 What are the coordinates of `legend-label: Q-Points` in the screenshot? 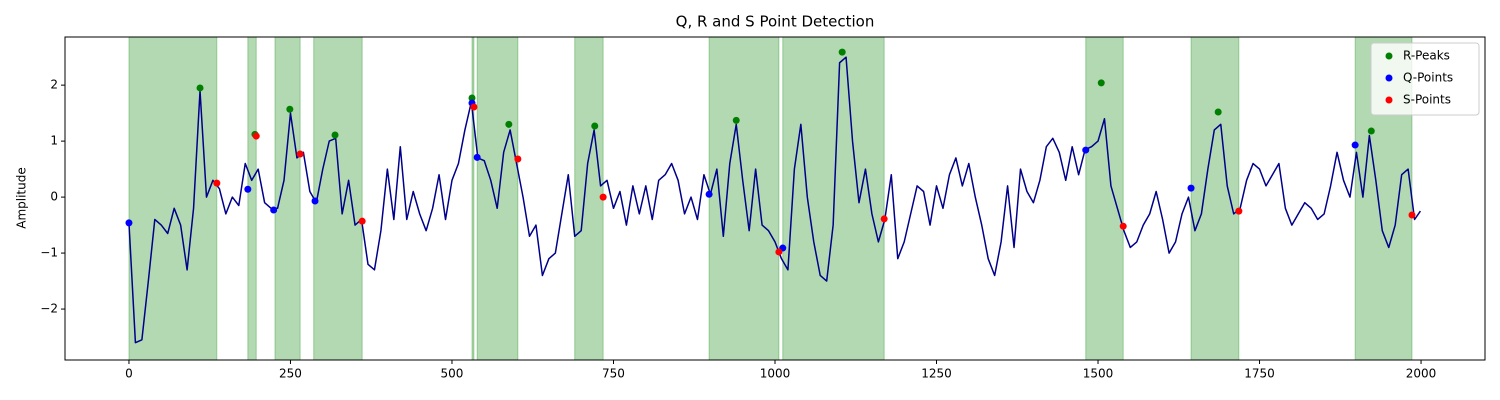 It's located at (1428, 78).